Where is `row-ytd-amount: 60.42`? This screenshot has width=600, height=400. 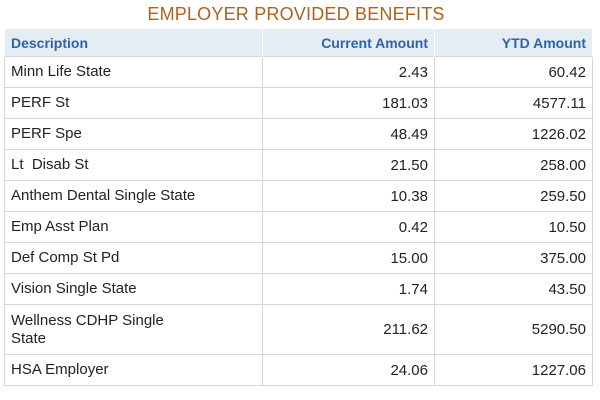 row-ytd-amount: 60.42 is located at coordinates (513, 72).